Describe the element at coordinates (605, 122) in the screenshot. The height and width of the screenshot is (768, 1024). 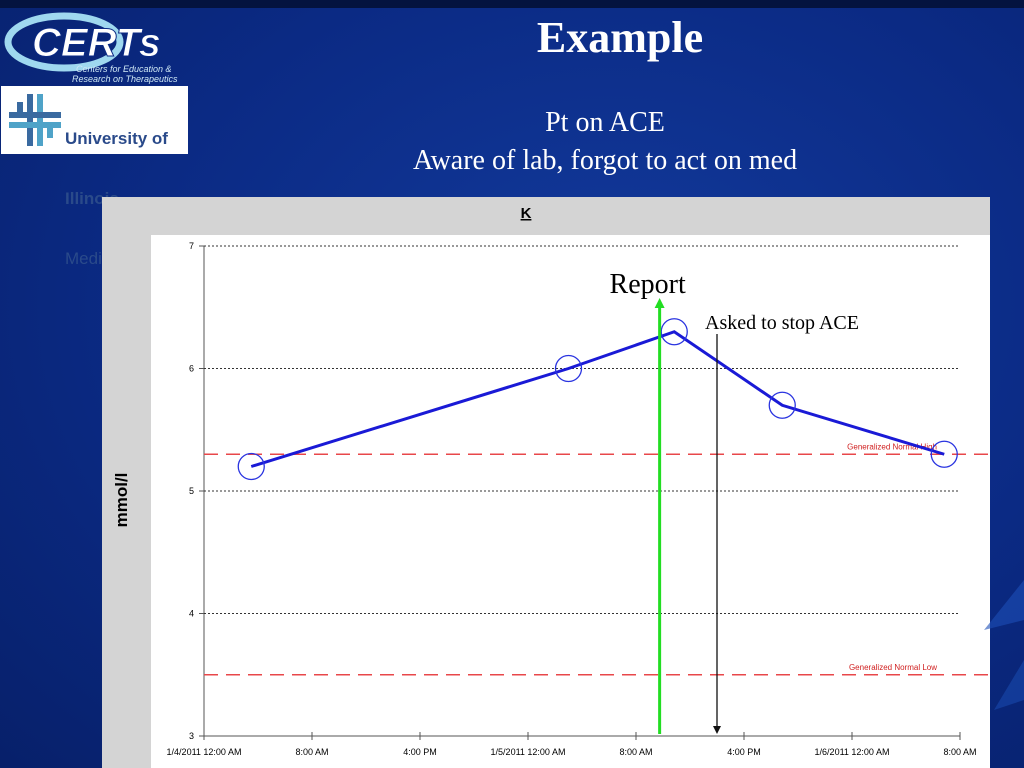
I see `subtitle-line-1: Pt on ACE` at that location.